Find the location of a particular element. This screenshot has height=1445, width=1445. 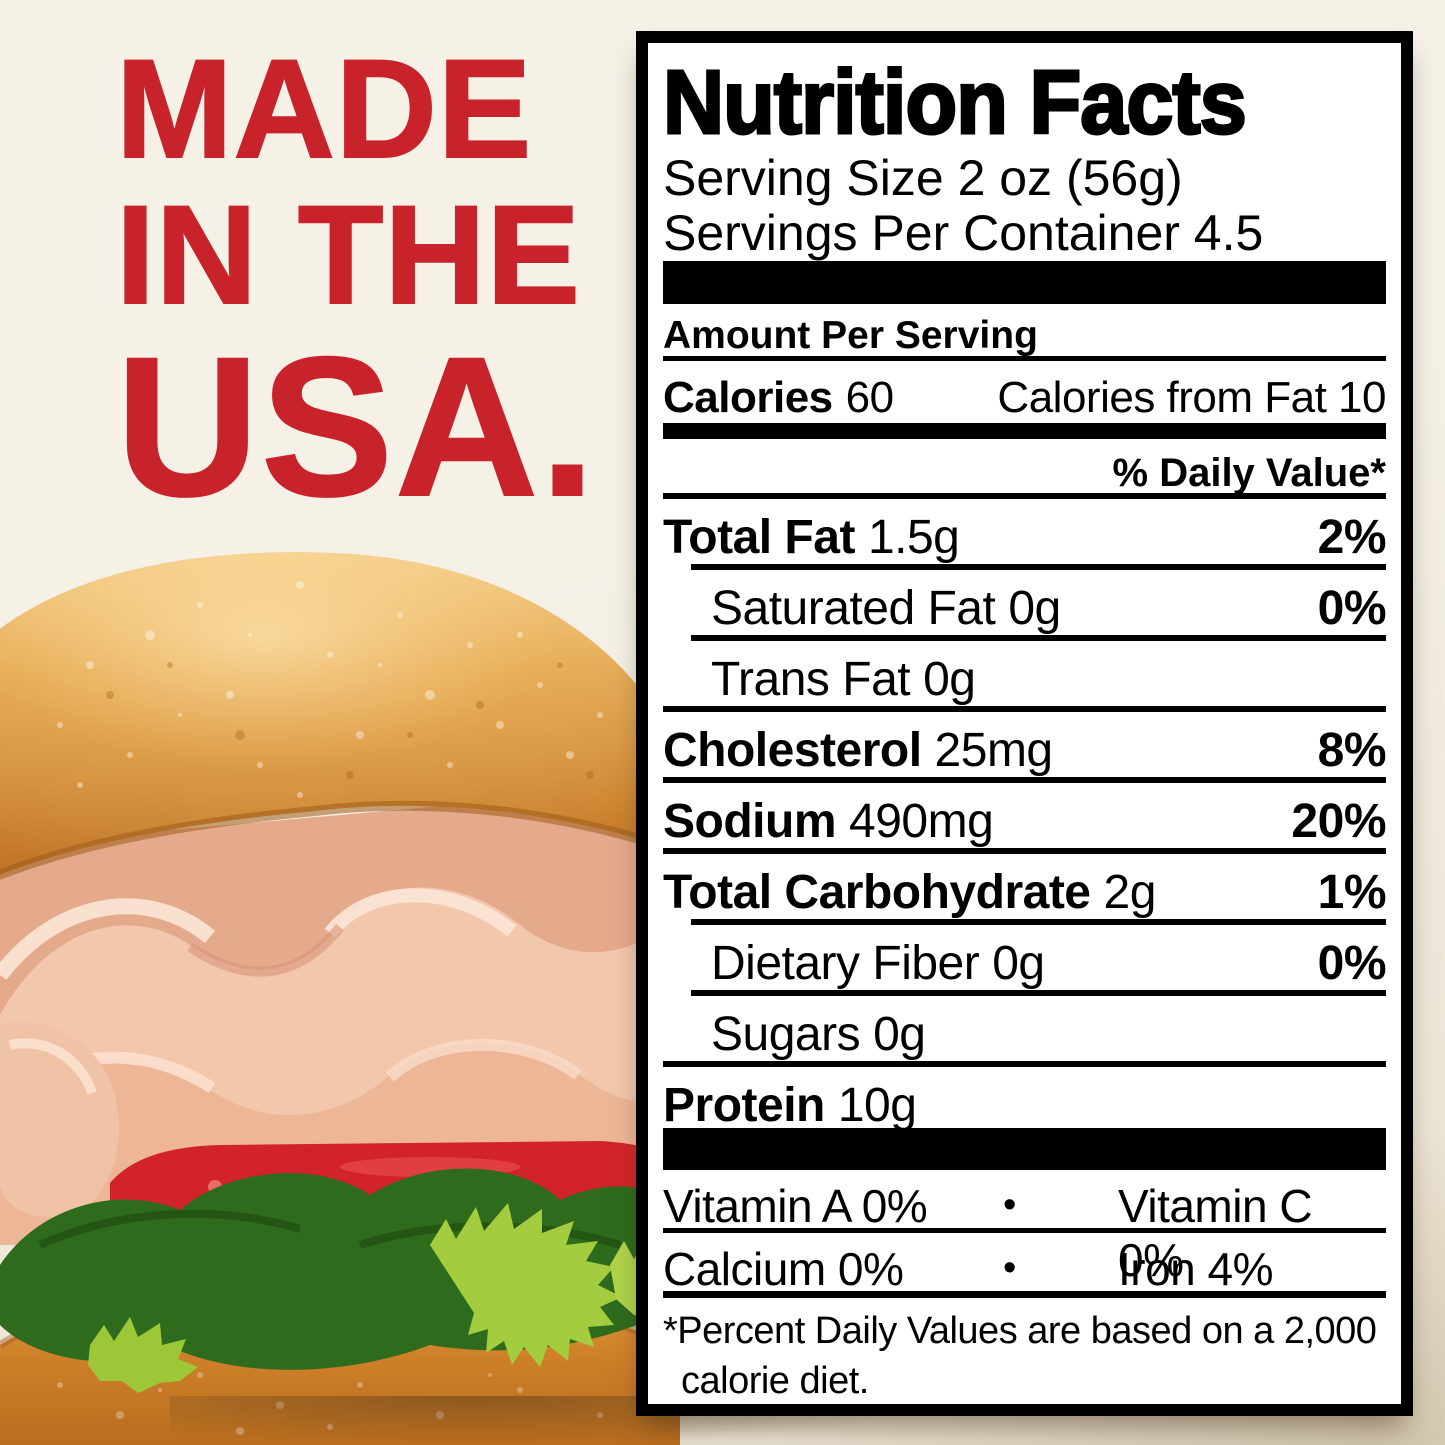

headline-line-1: MADE is located at coordinates (324, 108).